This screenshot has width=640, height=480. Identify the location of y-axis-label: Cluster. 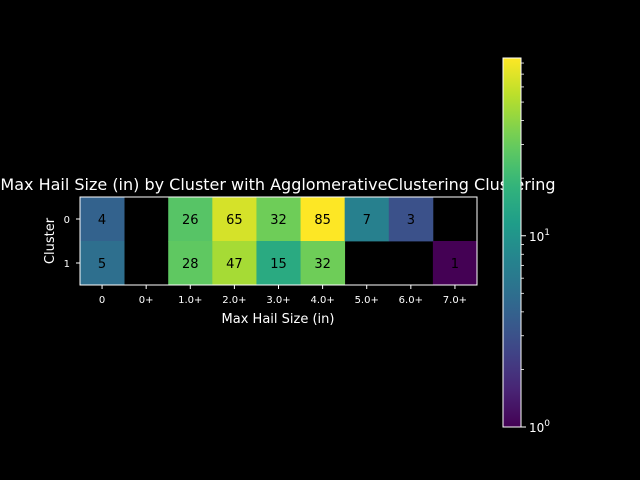
(50, 240).